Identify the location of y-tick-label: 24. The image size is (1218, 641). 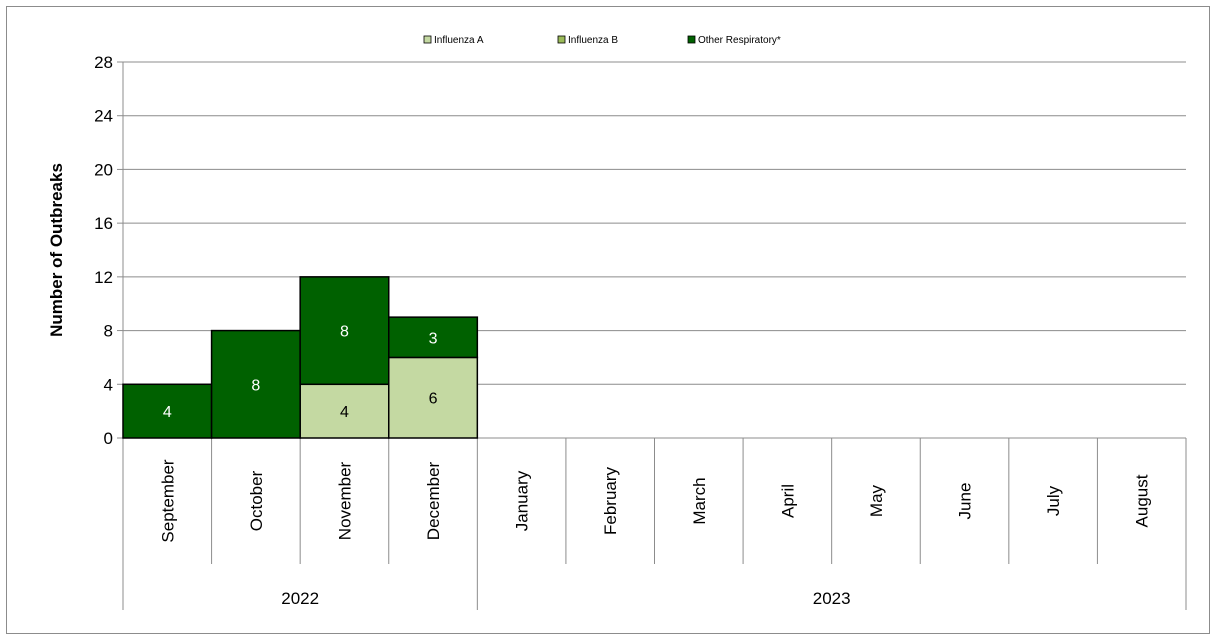
(103, 116).